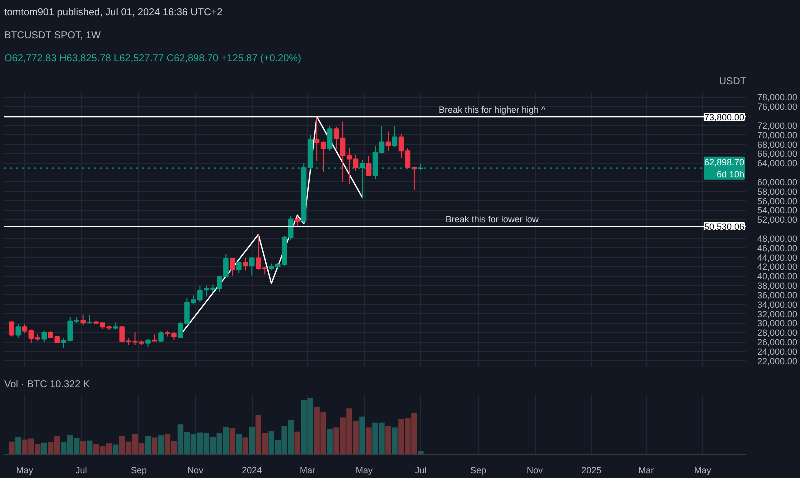 The height and width of the screenshot is (478, 800). Describe the element at coordinates (778, 305) in the screenshot. I see `y-tick-label: 34,000.00` at that location.